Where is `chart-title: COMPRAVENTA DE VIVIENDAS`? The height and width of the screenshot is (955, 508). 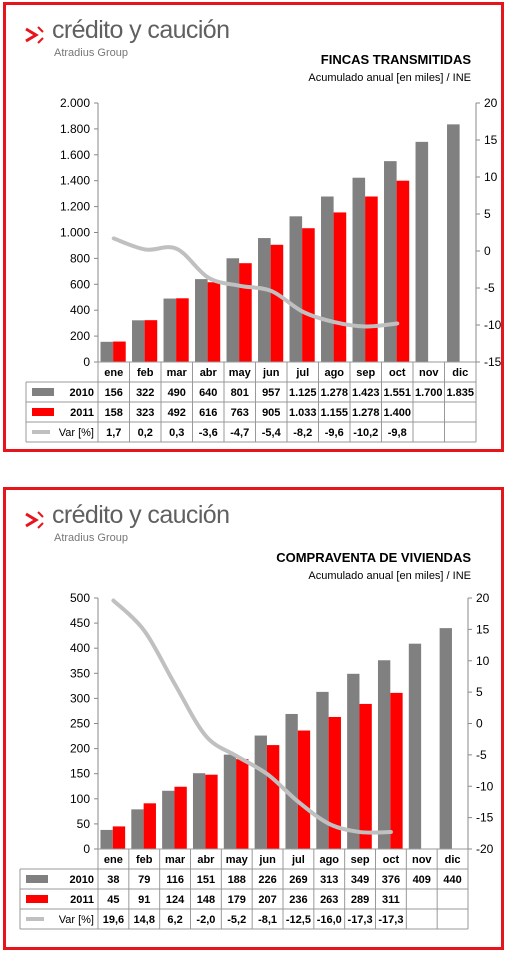 chart-title: COMPRAVENTA DE VIVIENDAS is located at coordinates (373, 557).